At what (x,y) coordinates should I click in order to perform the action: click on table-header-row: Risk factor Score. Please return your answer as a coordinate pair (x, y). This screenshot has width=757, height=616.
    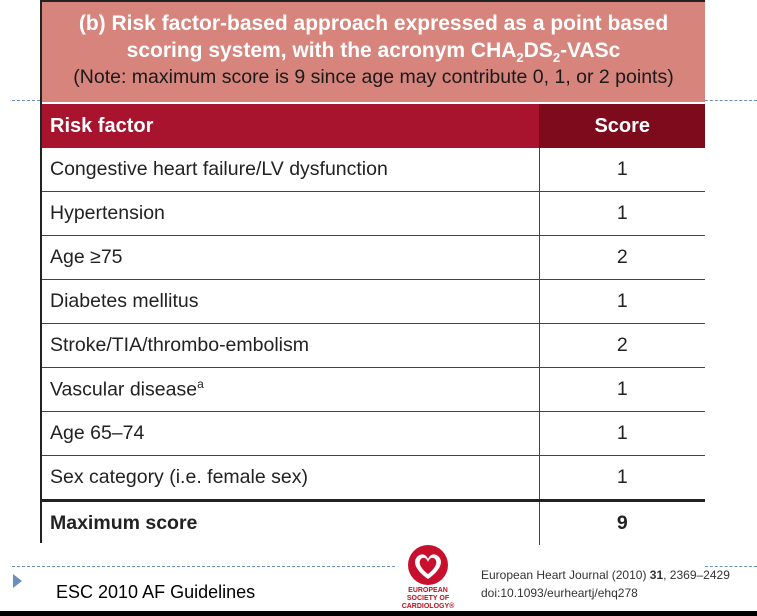
    Looking at the image, I should click on (373, 126).